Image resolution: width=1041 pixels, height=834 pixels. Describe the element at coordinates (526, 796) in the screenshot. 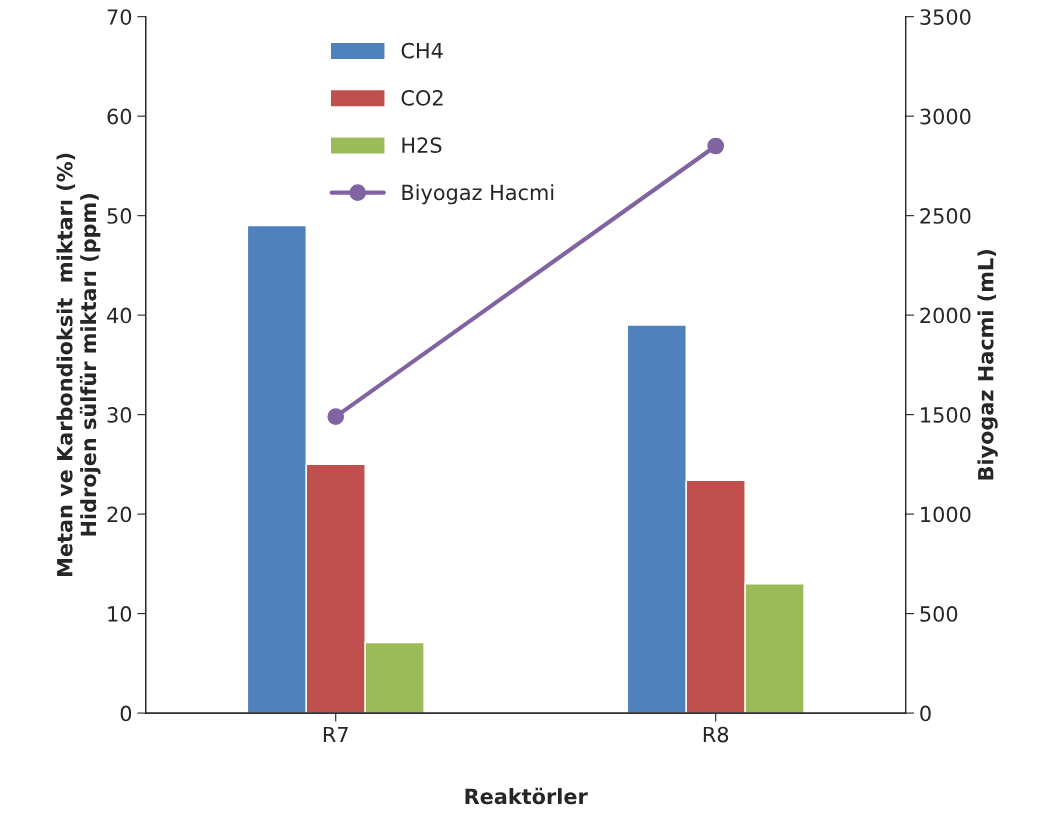

I see `x-axis-title: Reaktörler` at that location.